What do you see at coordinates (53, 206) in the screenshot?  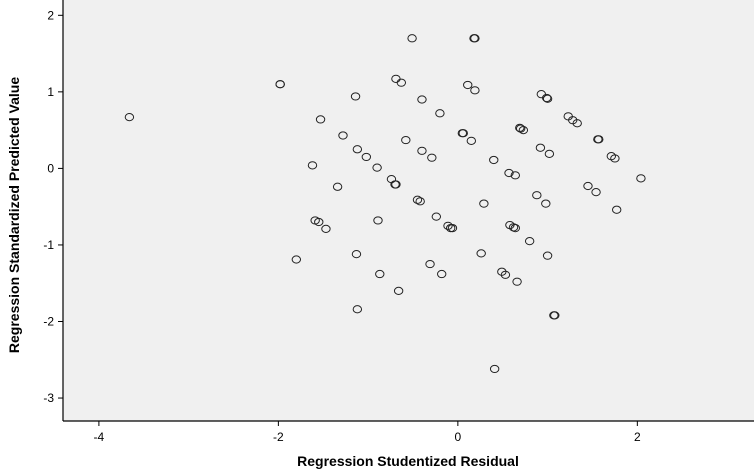 I see `y-axis-ticks: 2 1 0 -1 -2 -3` at bounding box center [53, 206].